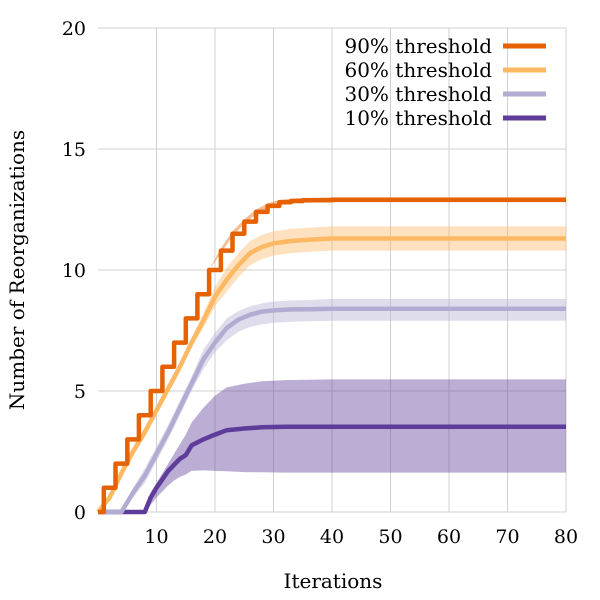 Image resolution: width=600 pixels, height=600 pixels. I want to click on x-tick-label: 40, so click(332, 537).